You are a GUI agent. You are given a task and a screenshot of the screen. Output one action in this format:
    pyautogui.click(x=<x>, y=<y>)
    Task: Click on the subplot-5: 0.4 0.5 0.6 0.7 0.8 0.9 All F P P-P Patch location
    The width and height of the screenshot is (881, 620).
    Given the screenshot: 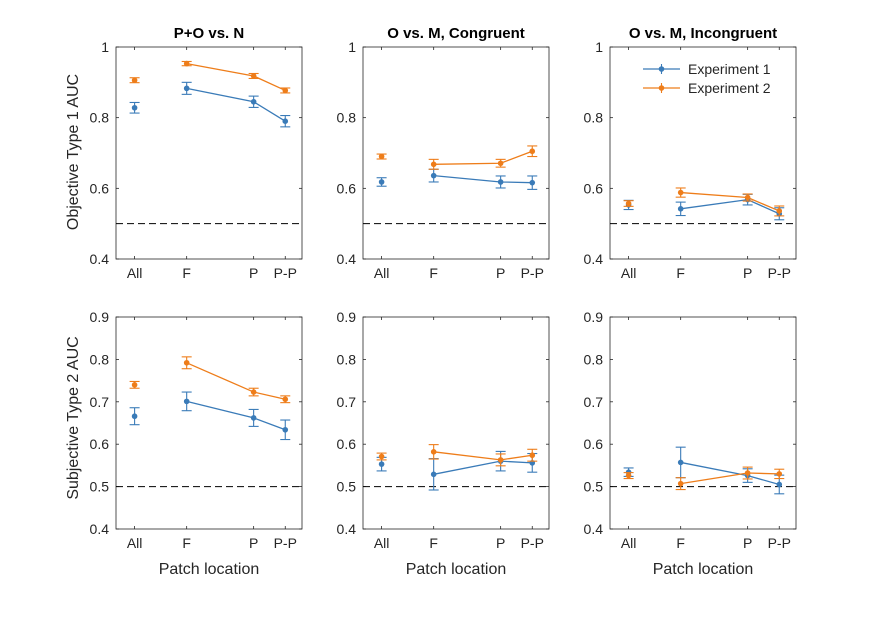 What is the action you would take?
    pyautogui.click(x=443, y=443)
    